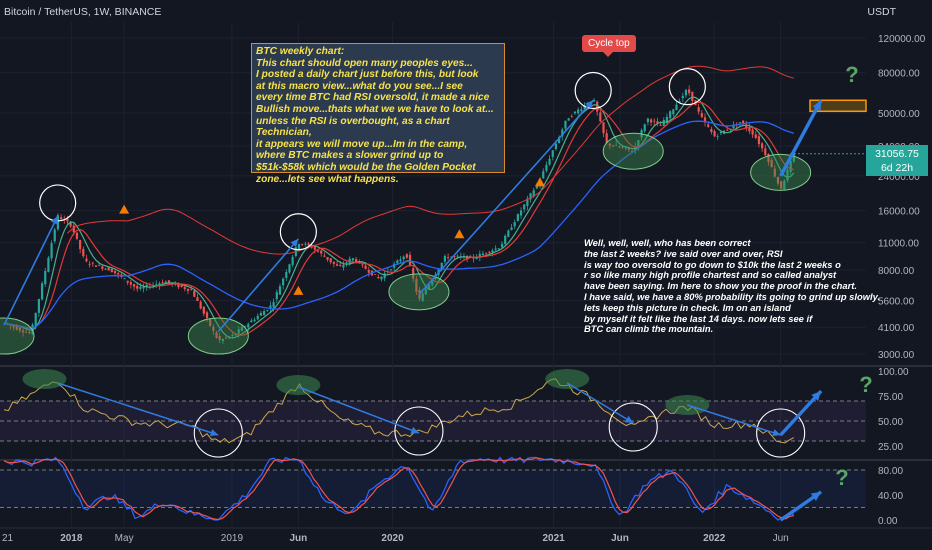 Image resolution: width=932 pixels, height=550 pixels. Describe the element at coordinates (899, 74) in the screenshot. I see `price-tick-label: 80000.00` at that location.